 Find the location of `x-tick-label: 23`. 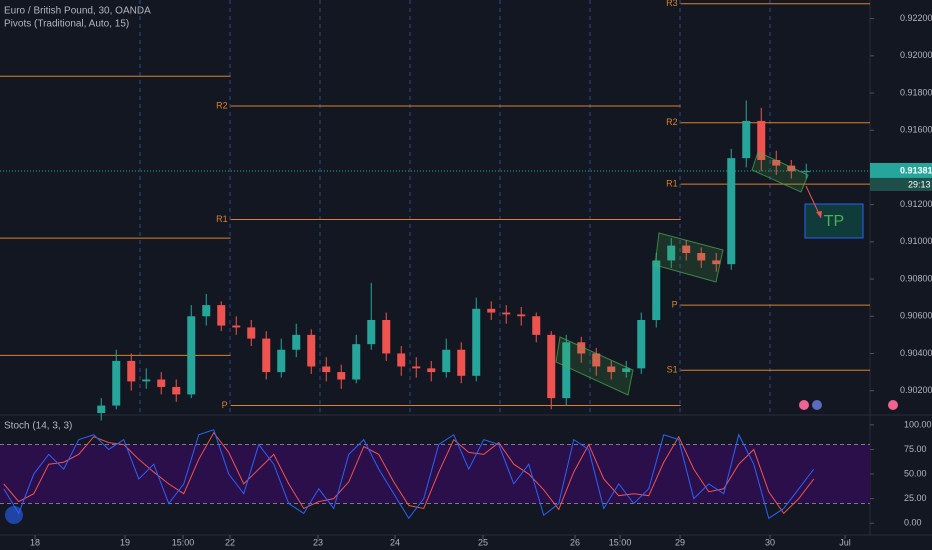

x-tick-label: 23 is located at coordinates (318, 542).